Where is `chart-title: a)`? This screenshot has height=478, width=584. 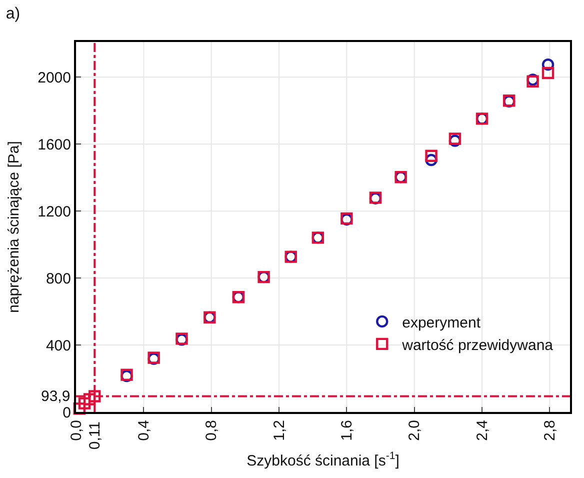 chart-title: a) is located at coordinates (13, 13).